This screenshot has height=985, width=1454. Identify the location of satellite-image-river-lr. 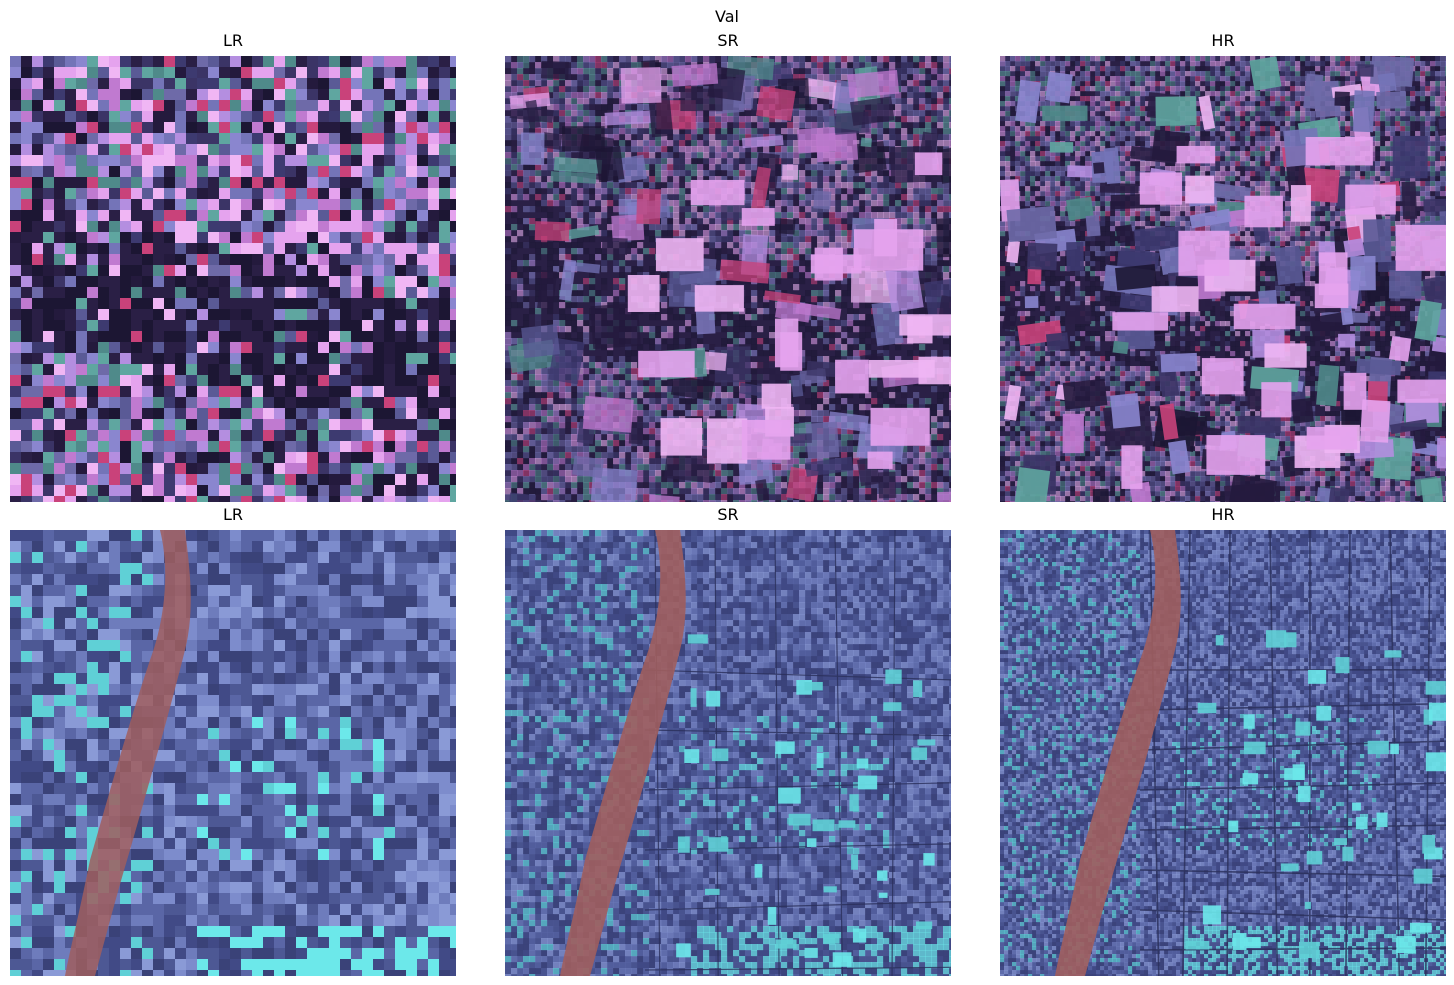
(233, 753).